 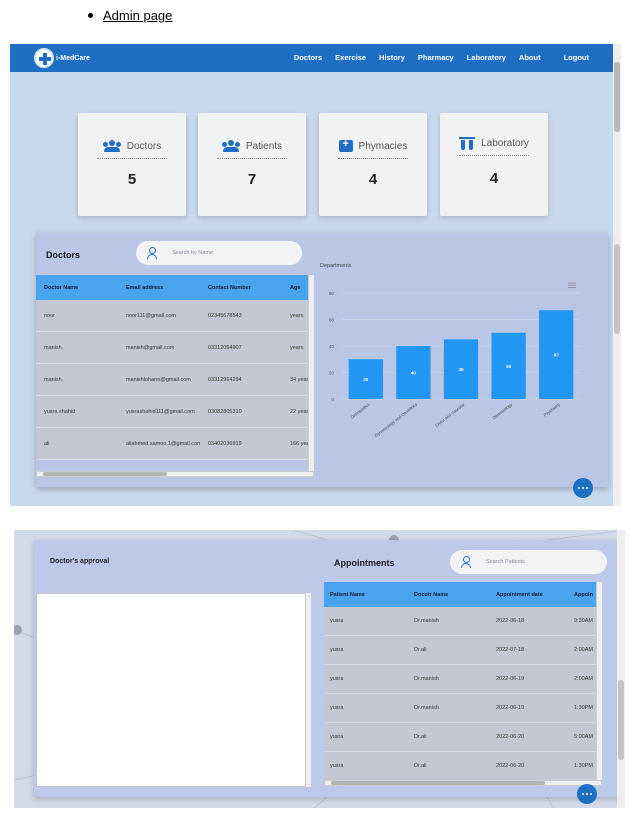 What do you see at coordinates (73, 58) in the screenshot?
I see `logo-text: i-MedCare` at bounding box center [73, 58].